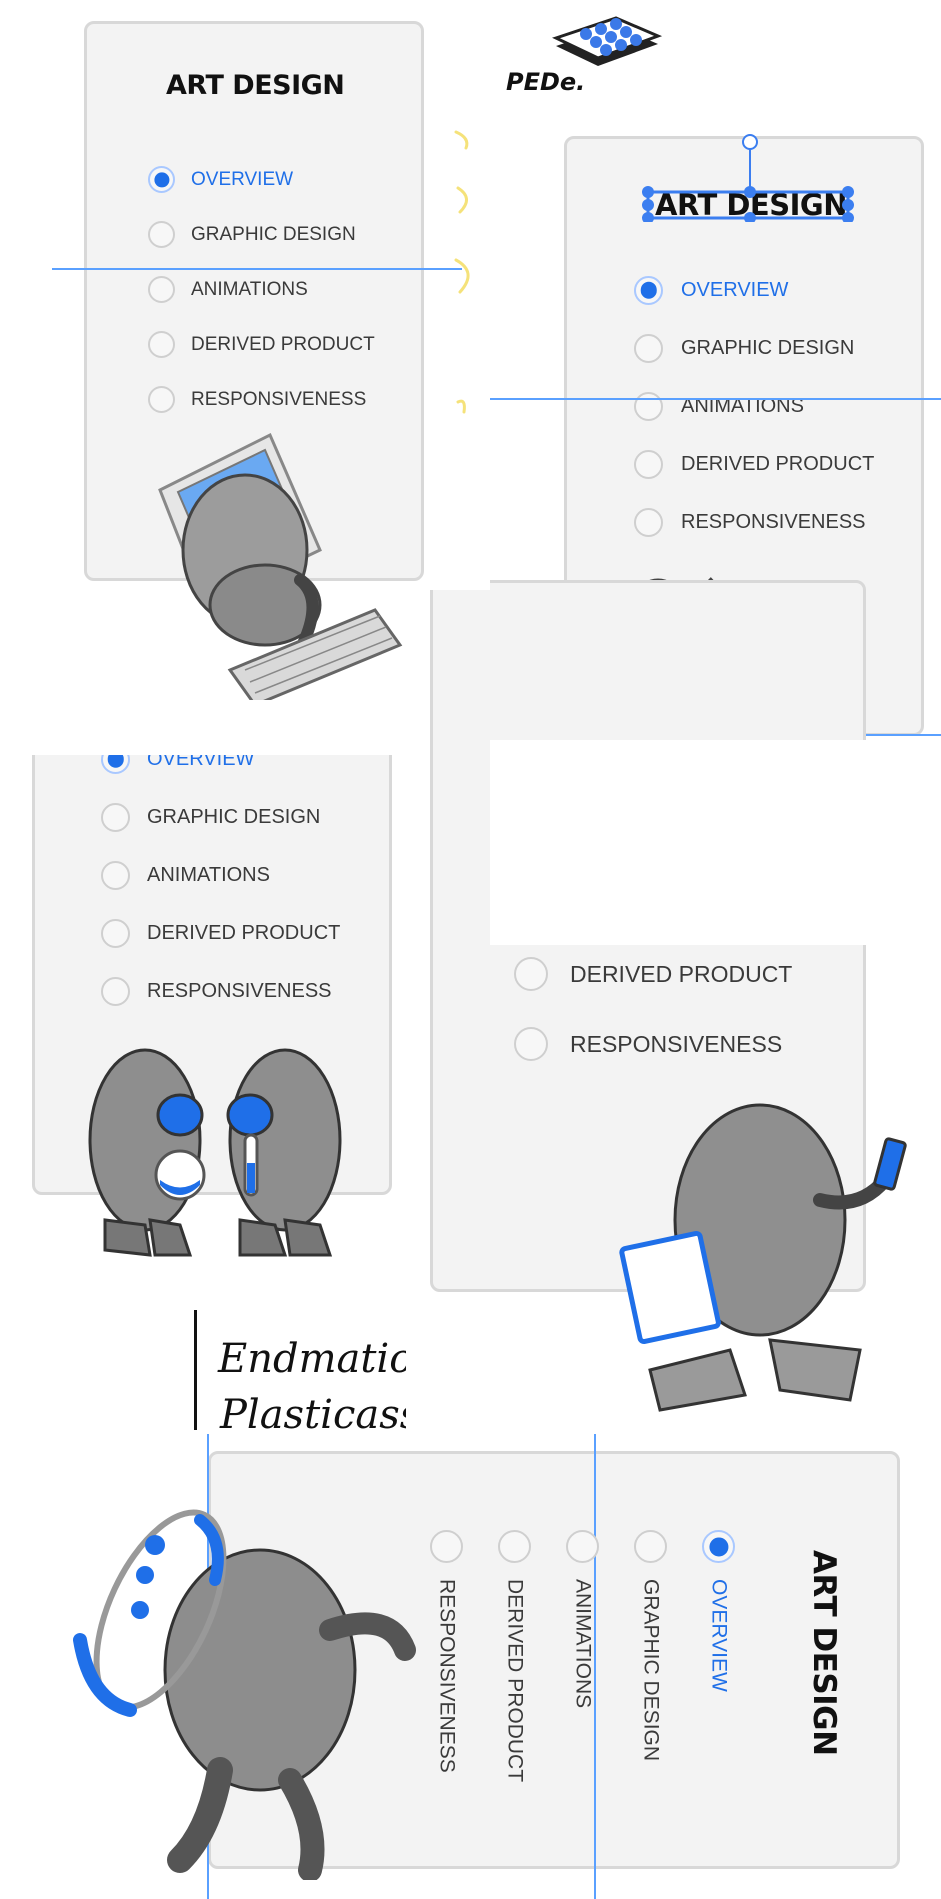  I want to click on yellow-stroke-decoration-icon, so click(462, 272).